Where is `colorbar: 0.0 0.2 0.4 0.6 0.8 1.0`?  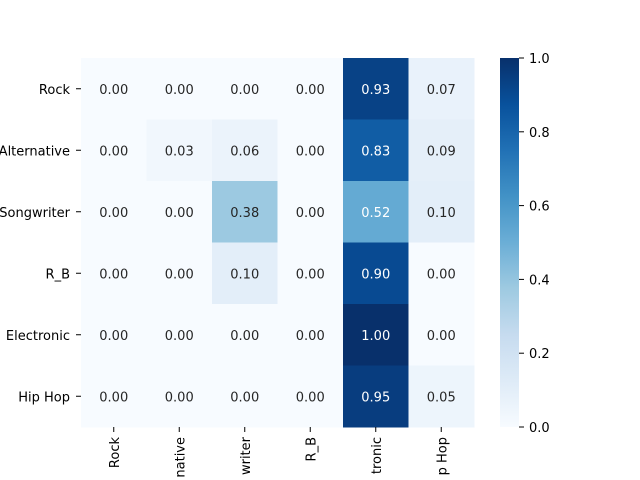
colorbar: 0.0 0.2 0.4 0.6 0.8 1.0 is located at coordinates (525, 244).